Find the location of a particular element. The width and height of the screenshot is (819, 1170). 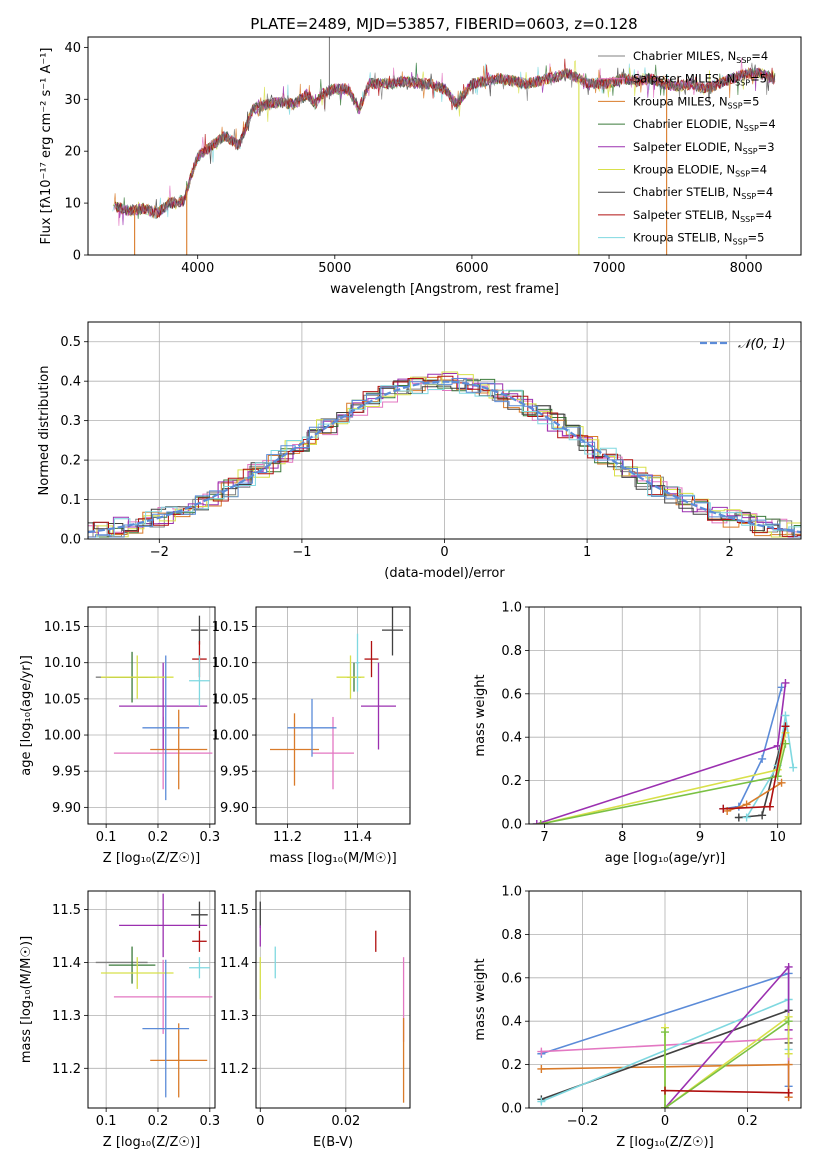

x-tick-label: 11.4 is located at coordinates (357, 837).